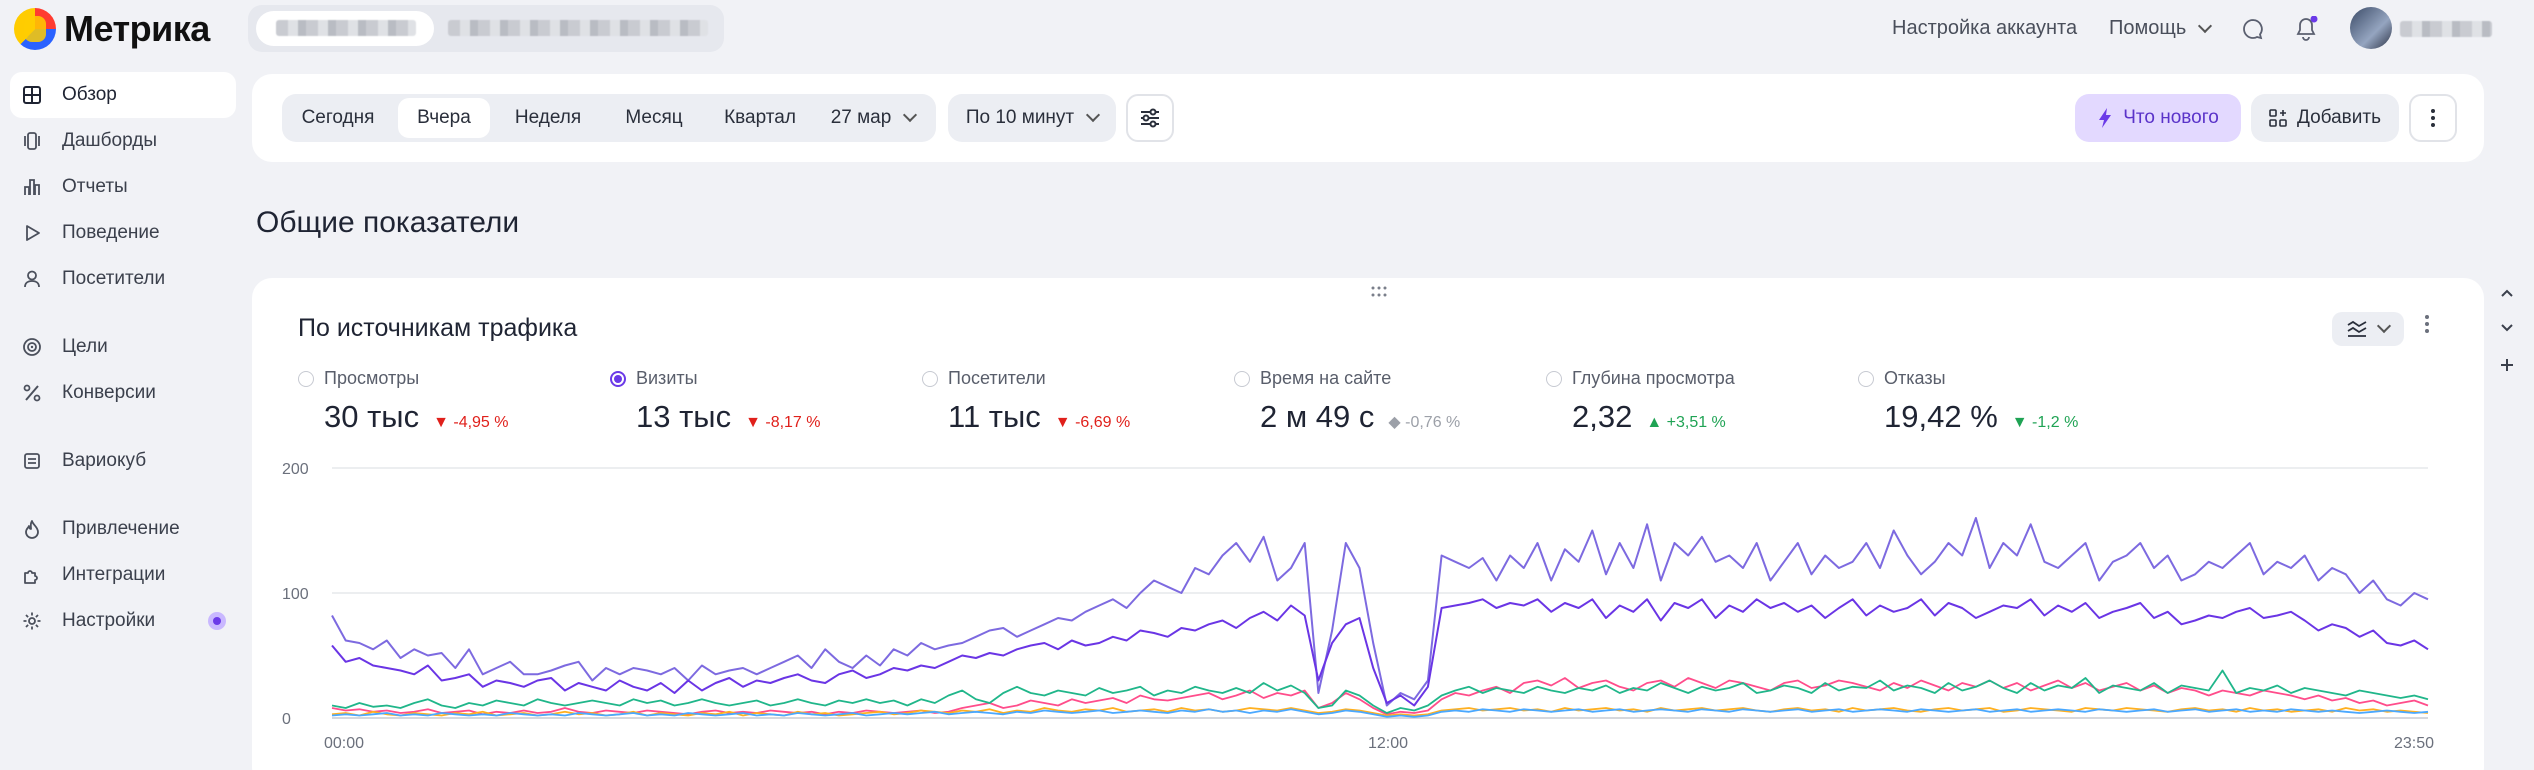  I want to click on date-label: 27 мар, so click(861, 117).